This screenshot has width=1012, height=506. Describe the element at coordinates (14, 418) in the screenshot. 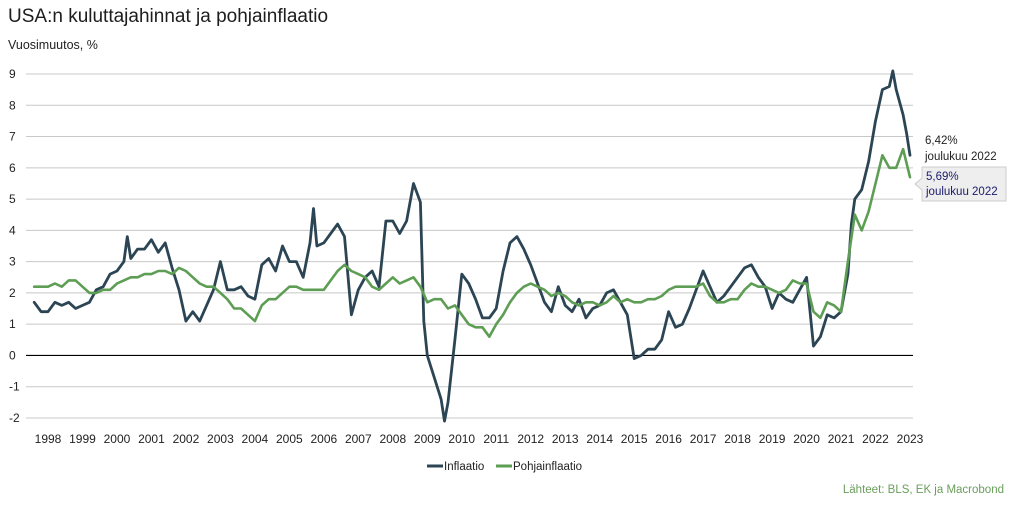

I see `y-tick-label: -2` at that location.